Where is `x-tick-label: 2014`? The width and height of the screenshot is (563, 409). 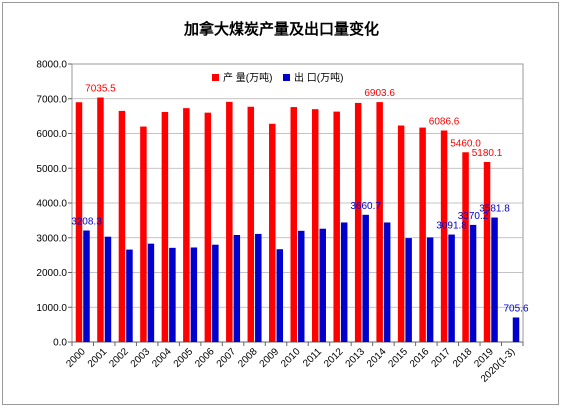
x-tick-label: 2014 is located at coordinates (377, 358).